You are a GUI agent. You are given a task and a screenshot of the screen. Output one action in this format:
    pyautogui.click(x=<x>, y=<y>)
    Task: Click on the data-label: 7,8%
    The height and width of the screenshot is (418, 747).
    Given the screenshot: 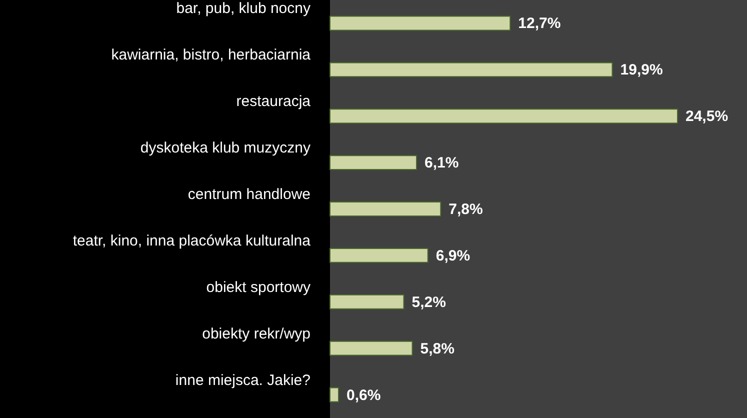 What is the action you would take?
    pyautogui.click(x=465, y=209)
    